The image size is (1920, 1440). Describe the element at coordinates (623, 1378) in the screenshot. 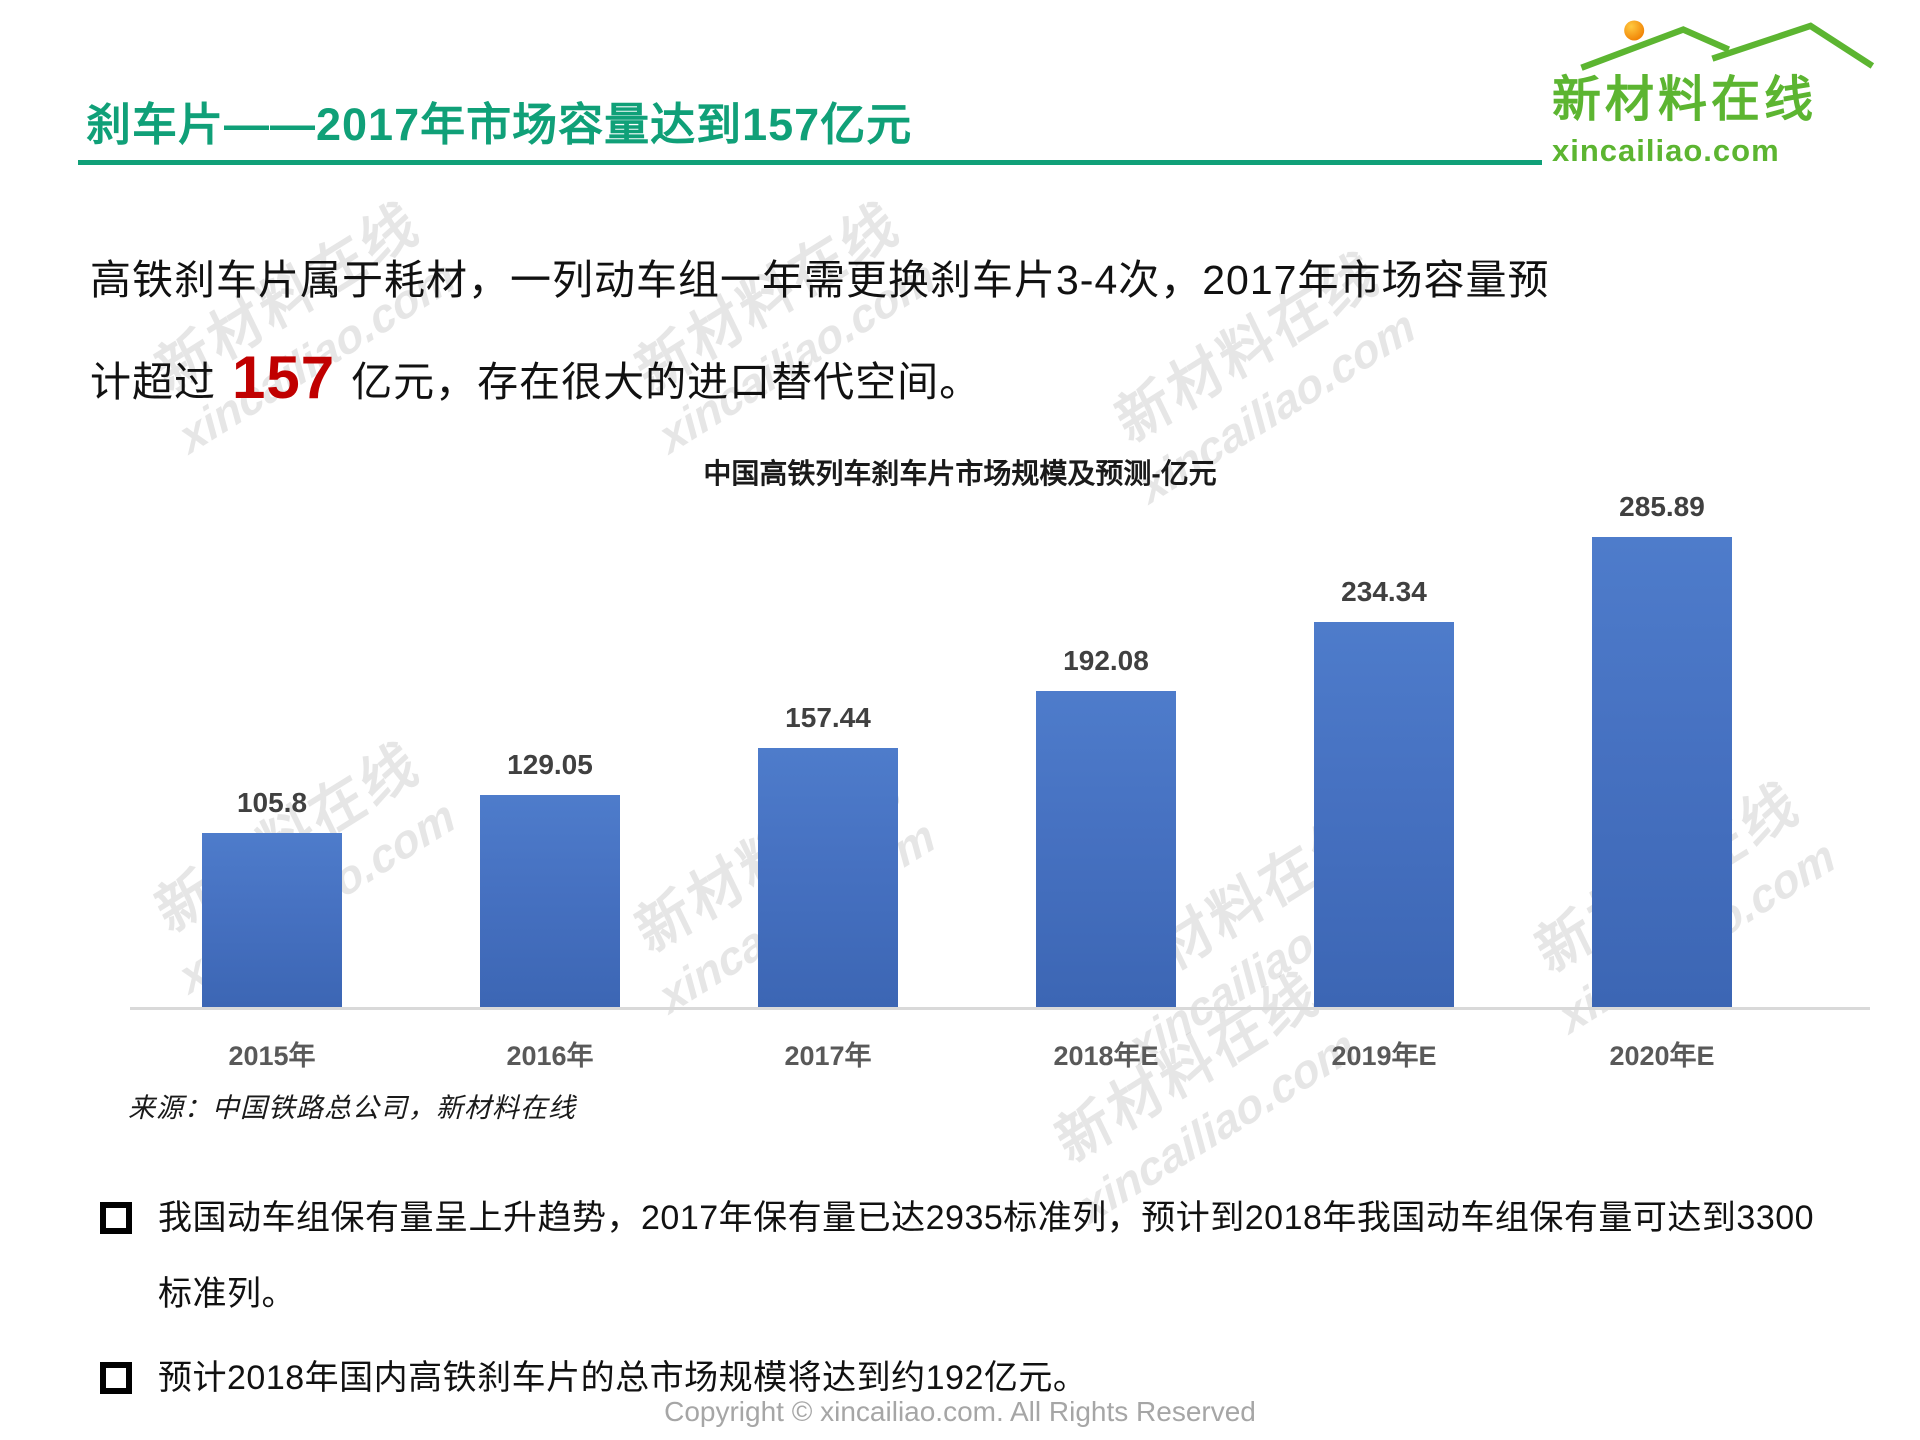

I see `bullet-text: 预计2018年国内高铁刹车片的总市场规模将达到约192亿元。` at that location.